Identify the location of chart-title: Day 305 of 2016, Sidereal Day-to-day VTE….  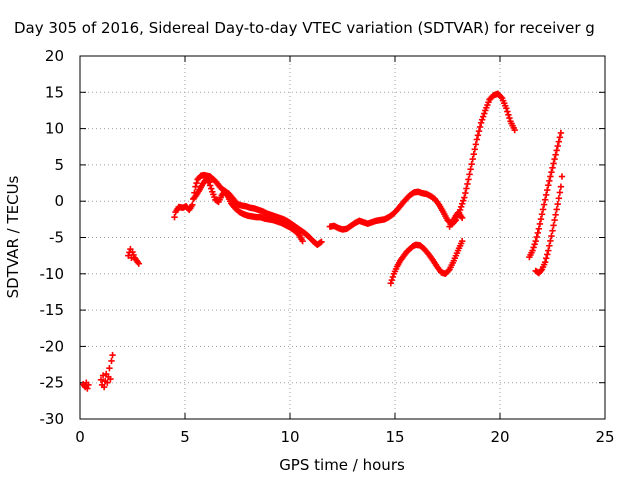
(304, 28).